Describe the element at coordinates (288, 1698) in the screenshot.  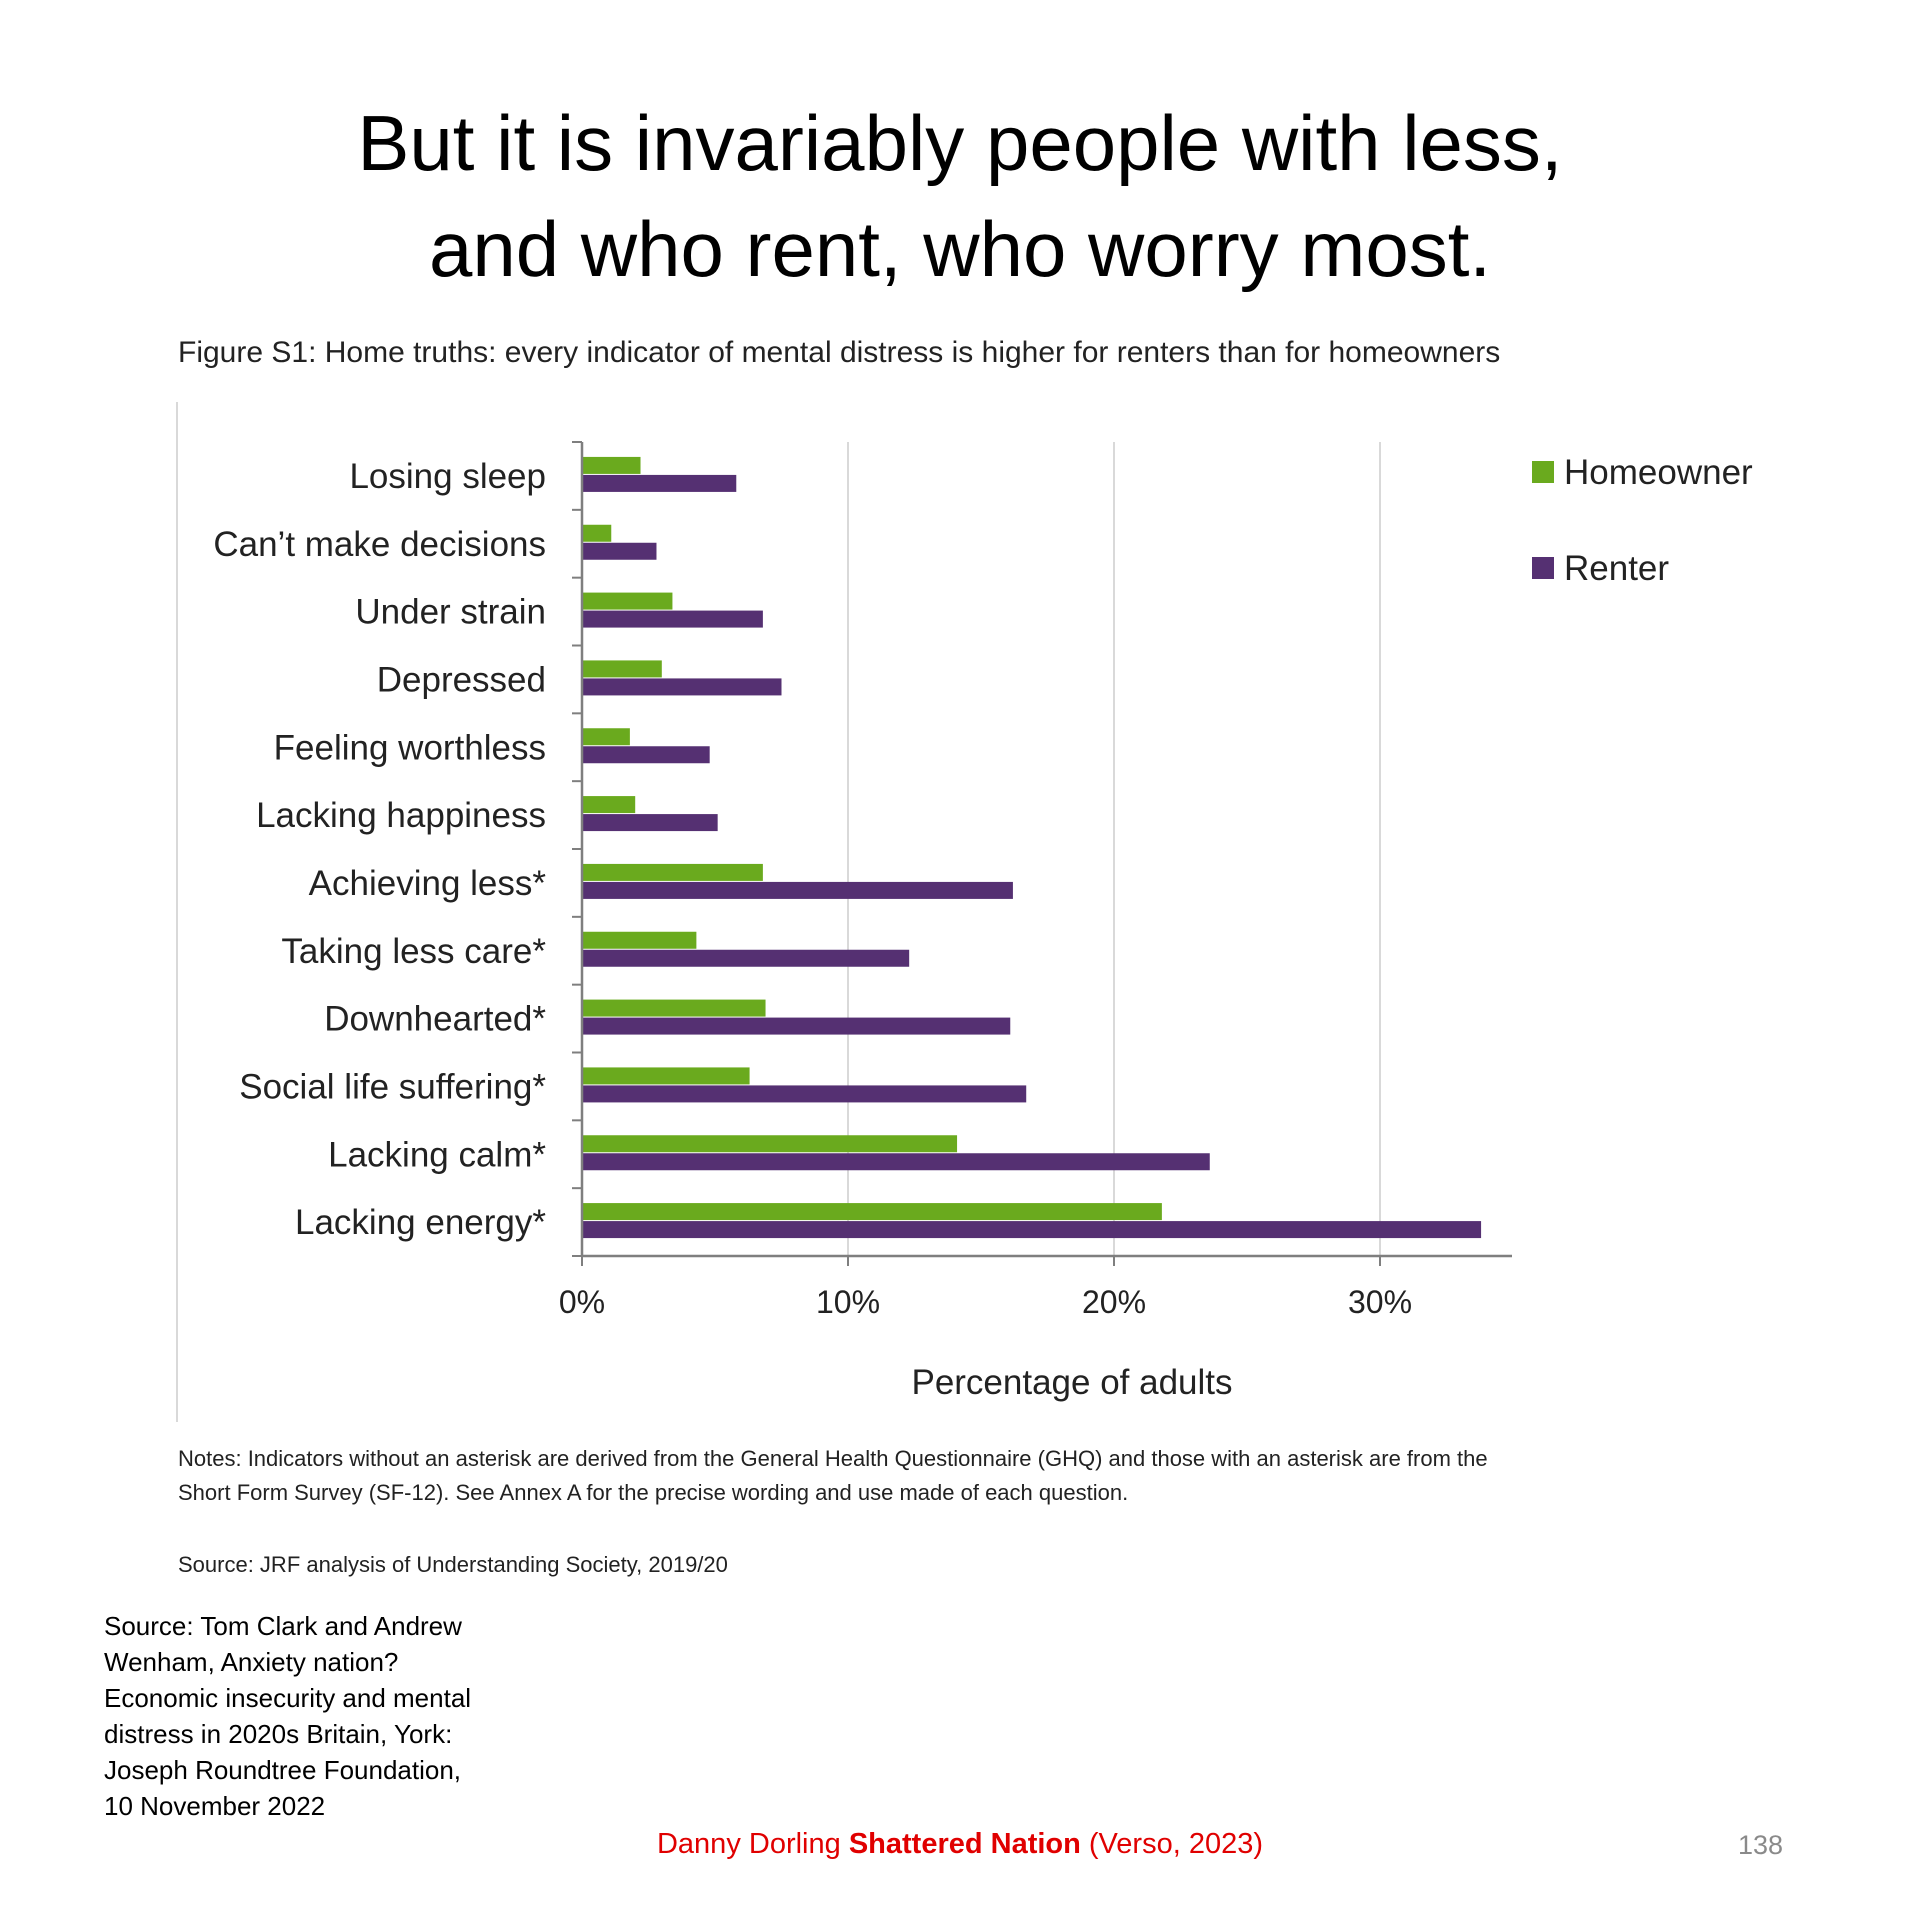
I see `reference-line-3: Economic insecurity and mental` at that location.